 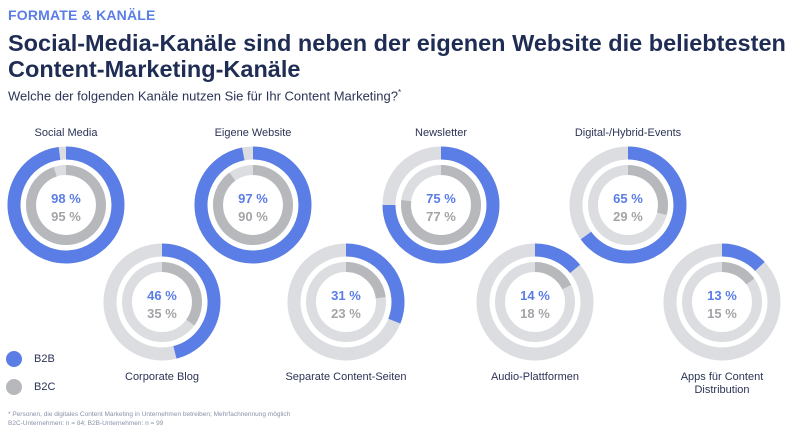 I want to click on donut-apps-f-r-content-distribution: 13 % 15 % Apps für Content Distribution, so click(x=722, y=319).